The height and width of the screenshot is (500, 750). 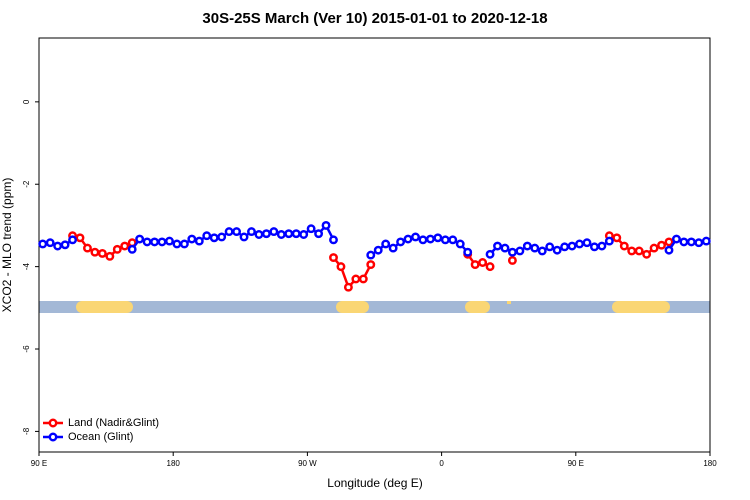 What do you see at coordinates (113, 423) in the screenshot?
I see `legend-label: Land (Nadir&Glint)` at bounding box center [113, 423].